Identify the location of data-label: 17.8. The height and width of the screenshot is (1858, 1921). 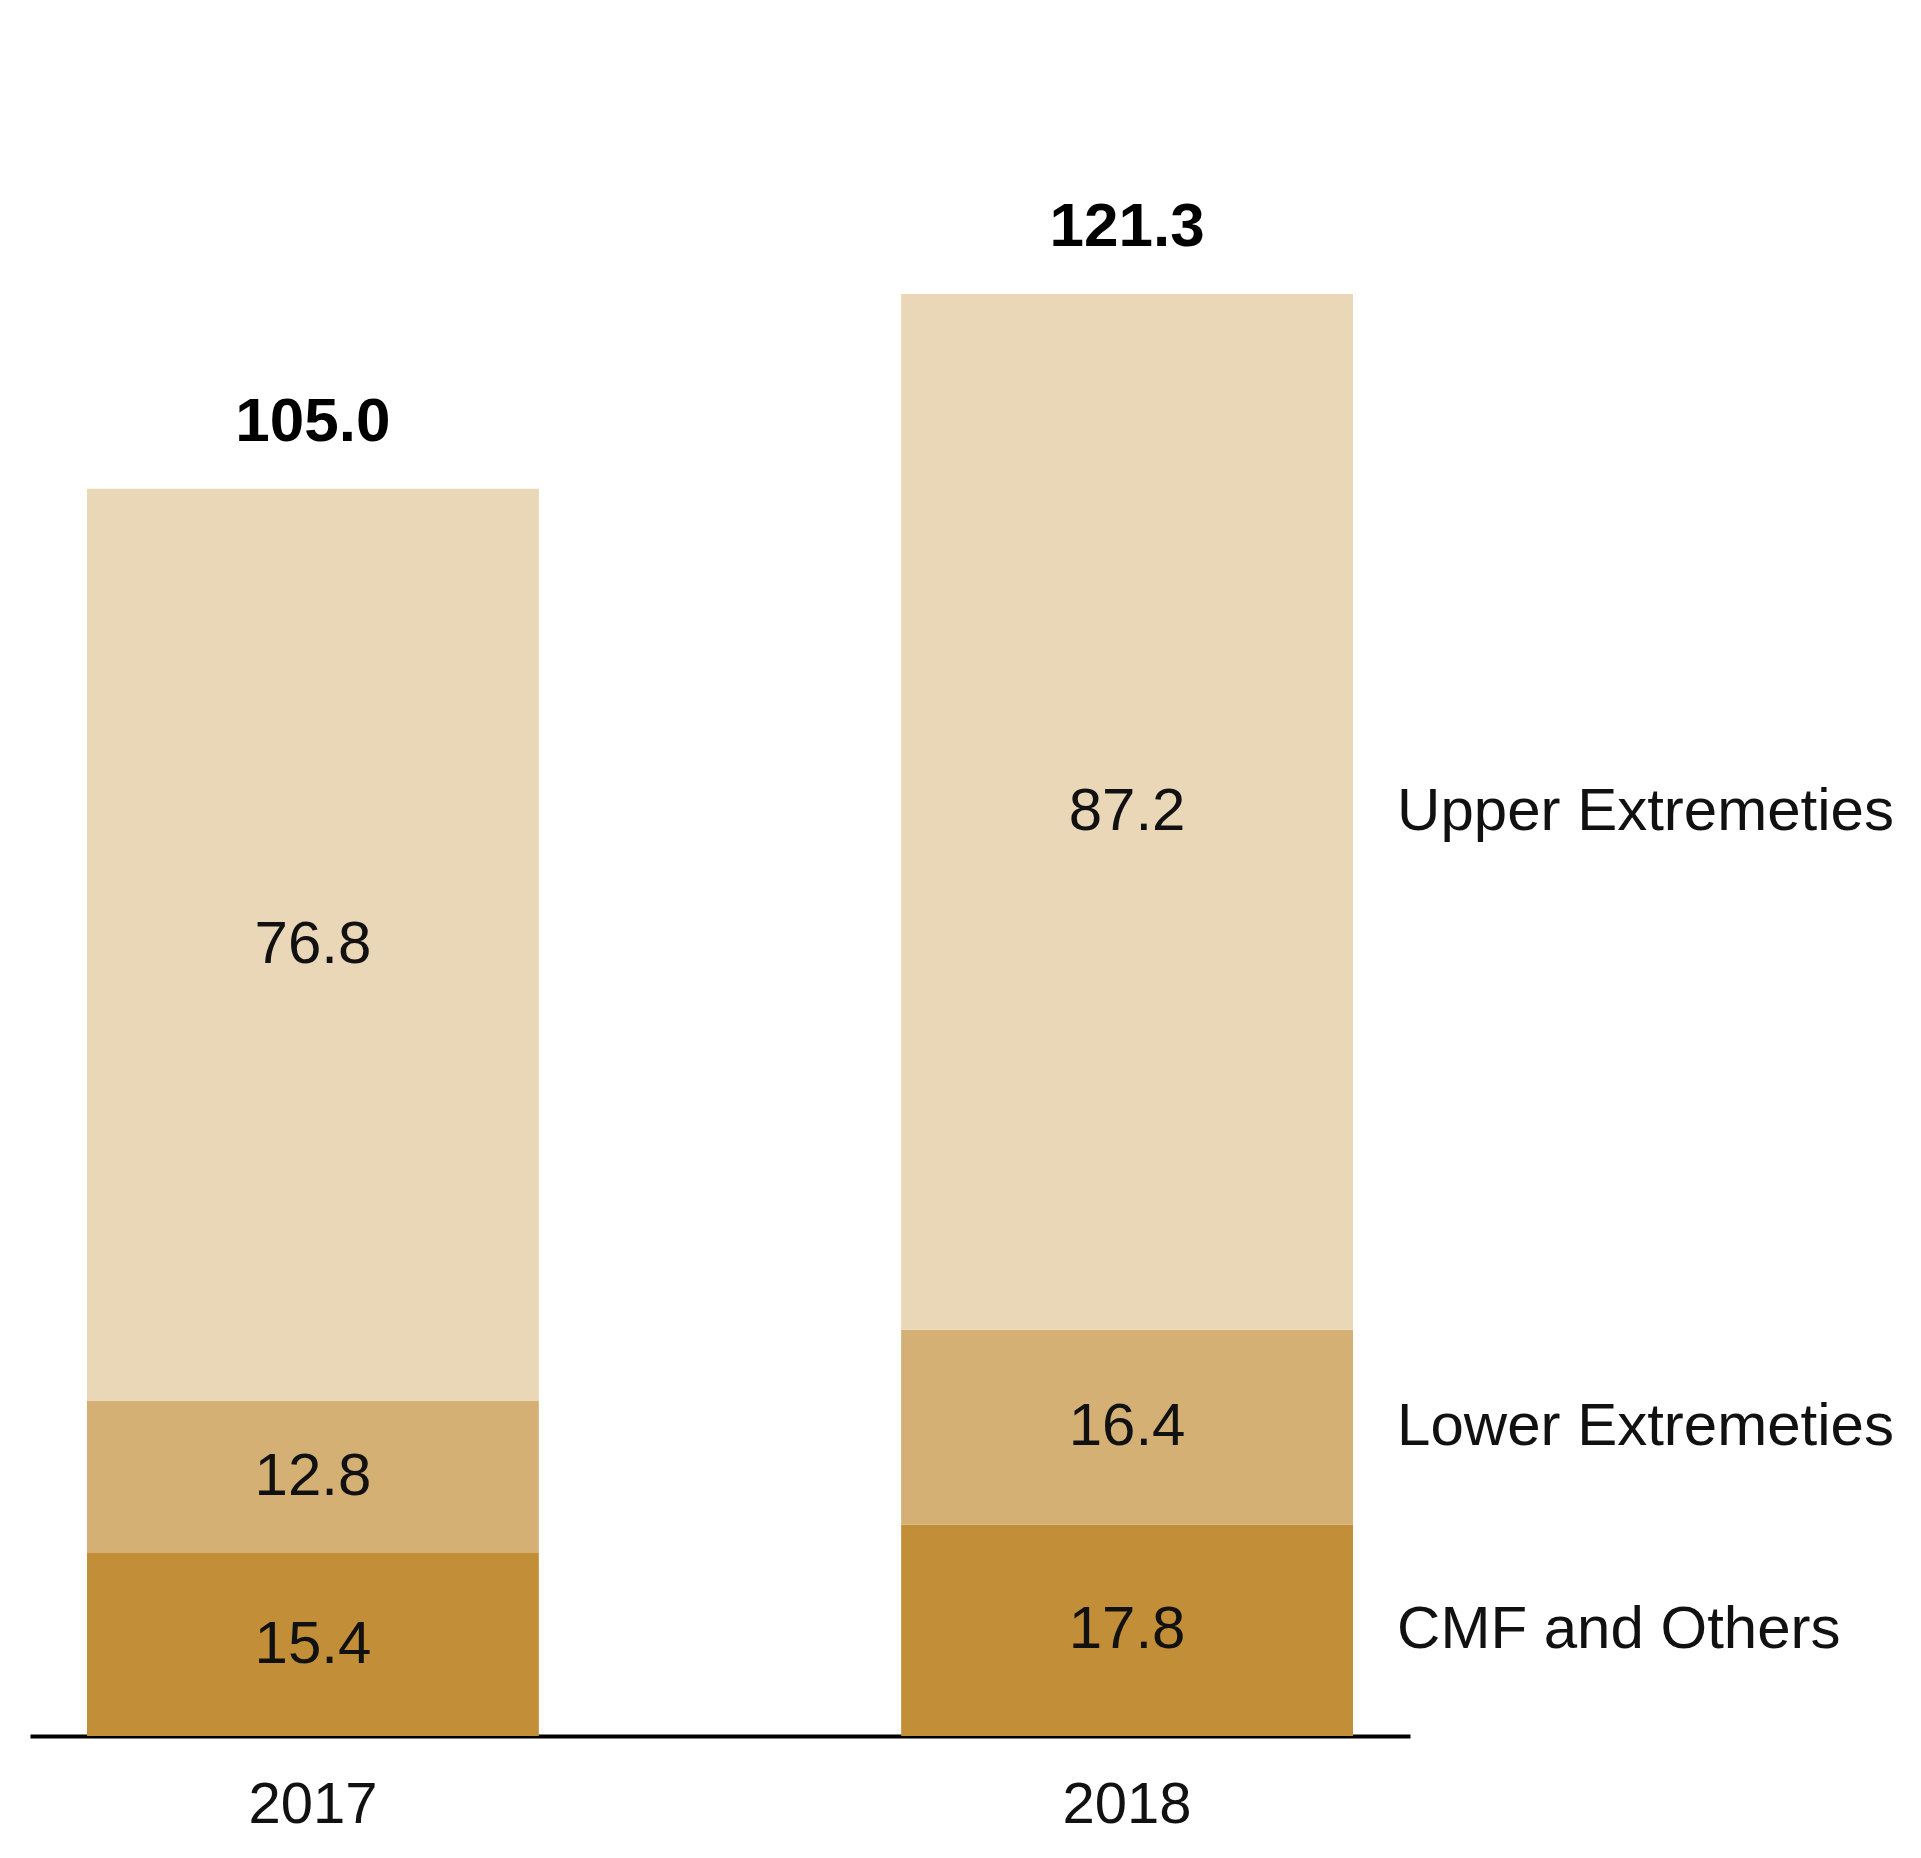
(1127, 1628).